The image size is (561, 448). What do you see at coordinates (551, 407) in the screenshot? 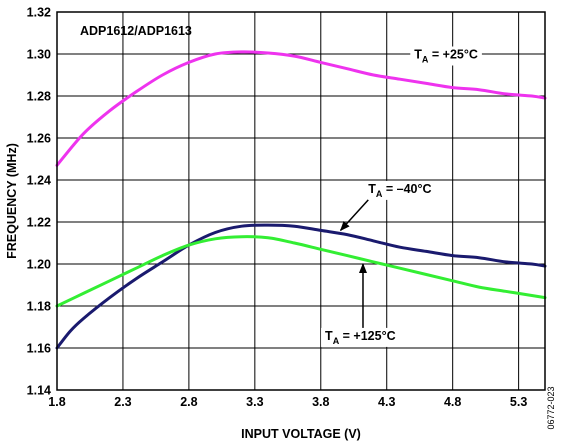
I see `figure-id: 06772-023` at bounding box center [551, 407].